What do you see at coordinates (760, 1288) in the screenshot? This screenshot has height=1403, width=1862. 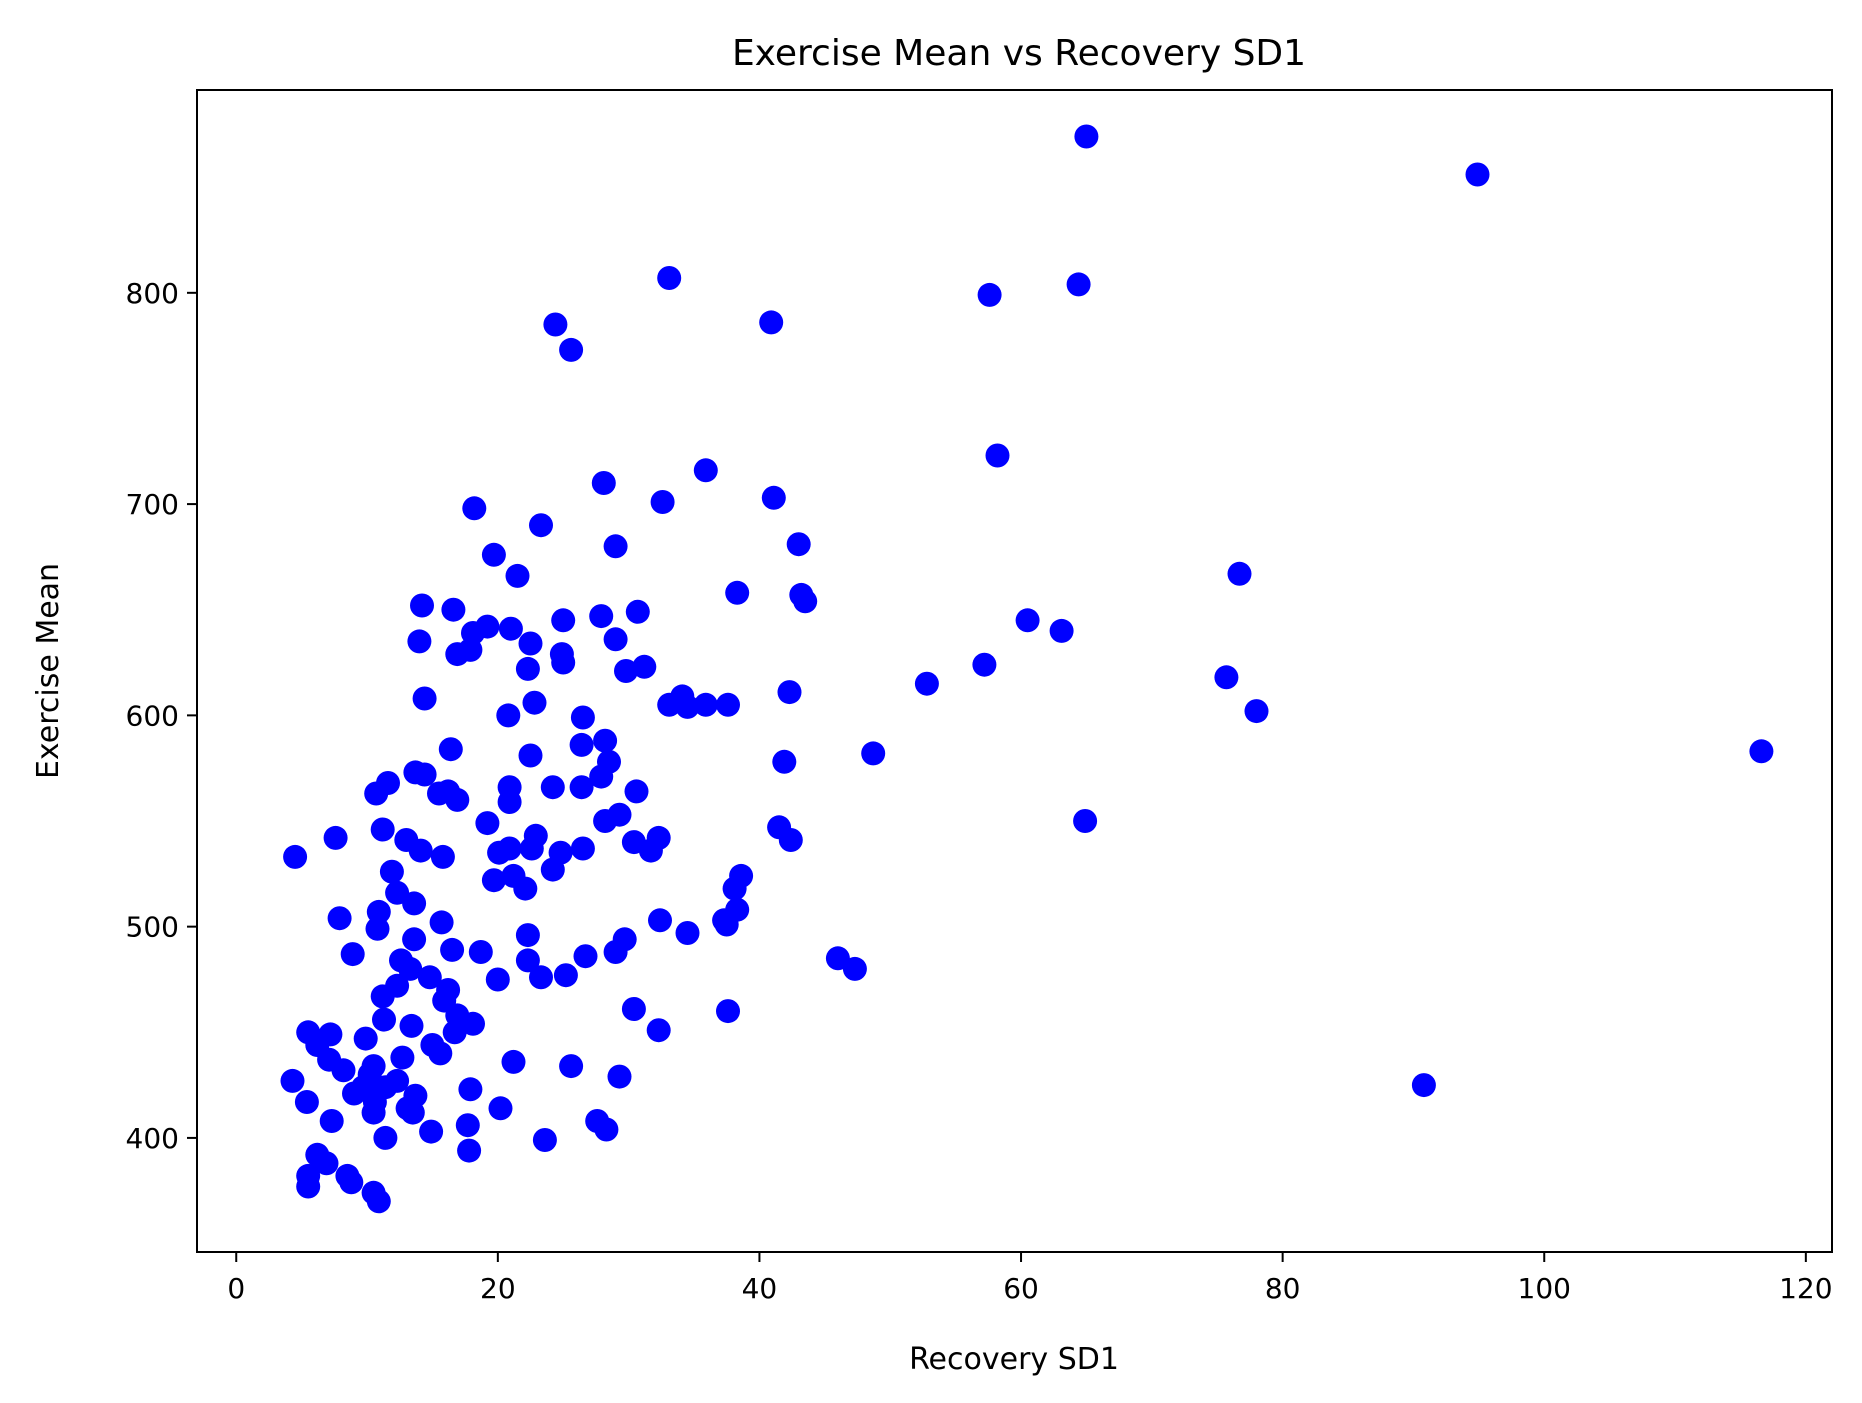 I see `x-tick-label: 40` at bounding box center [760, 1288].